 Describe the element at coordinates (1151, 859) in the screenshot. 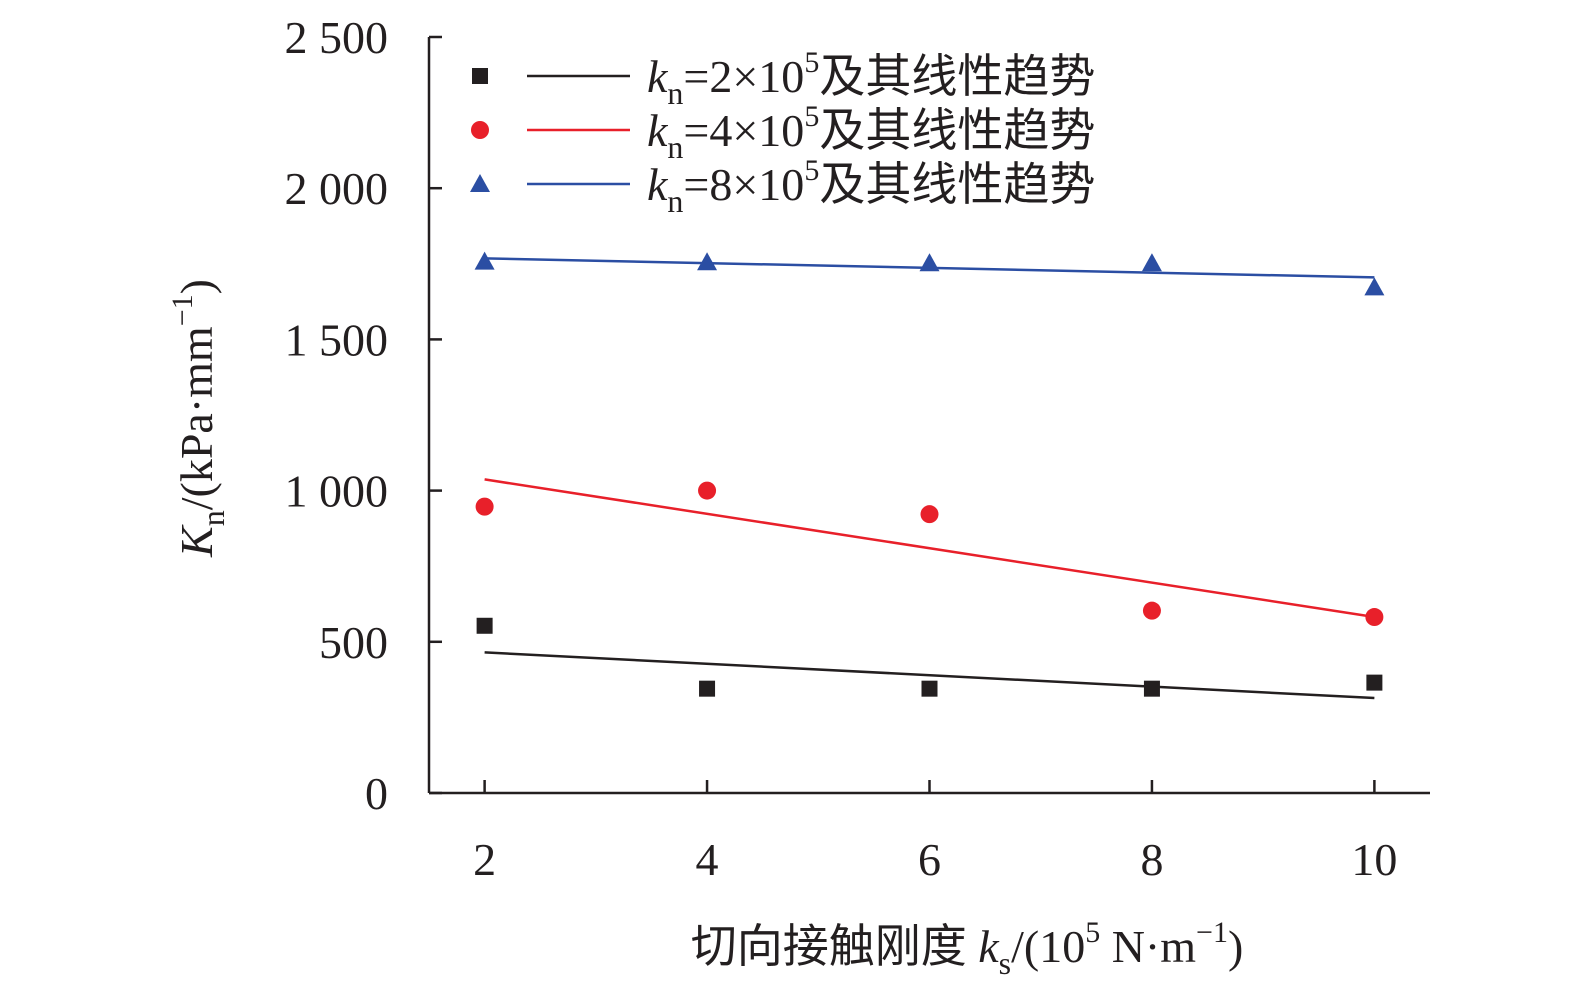

I see `x-tick-label: 8` at that location.